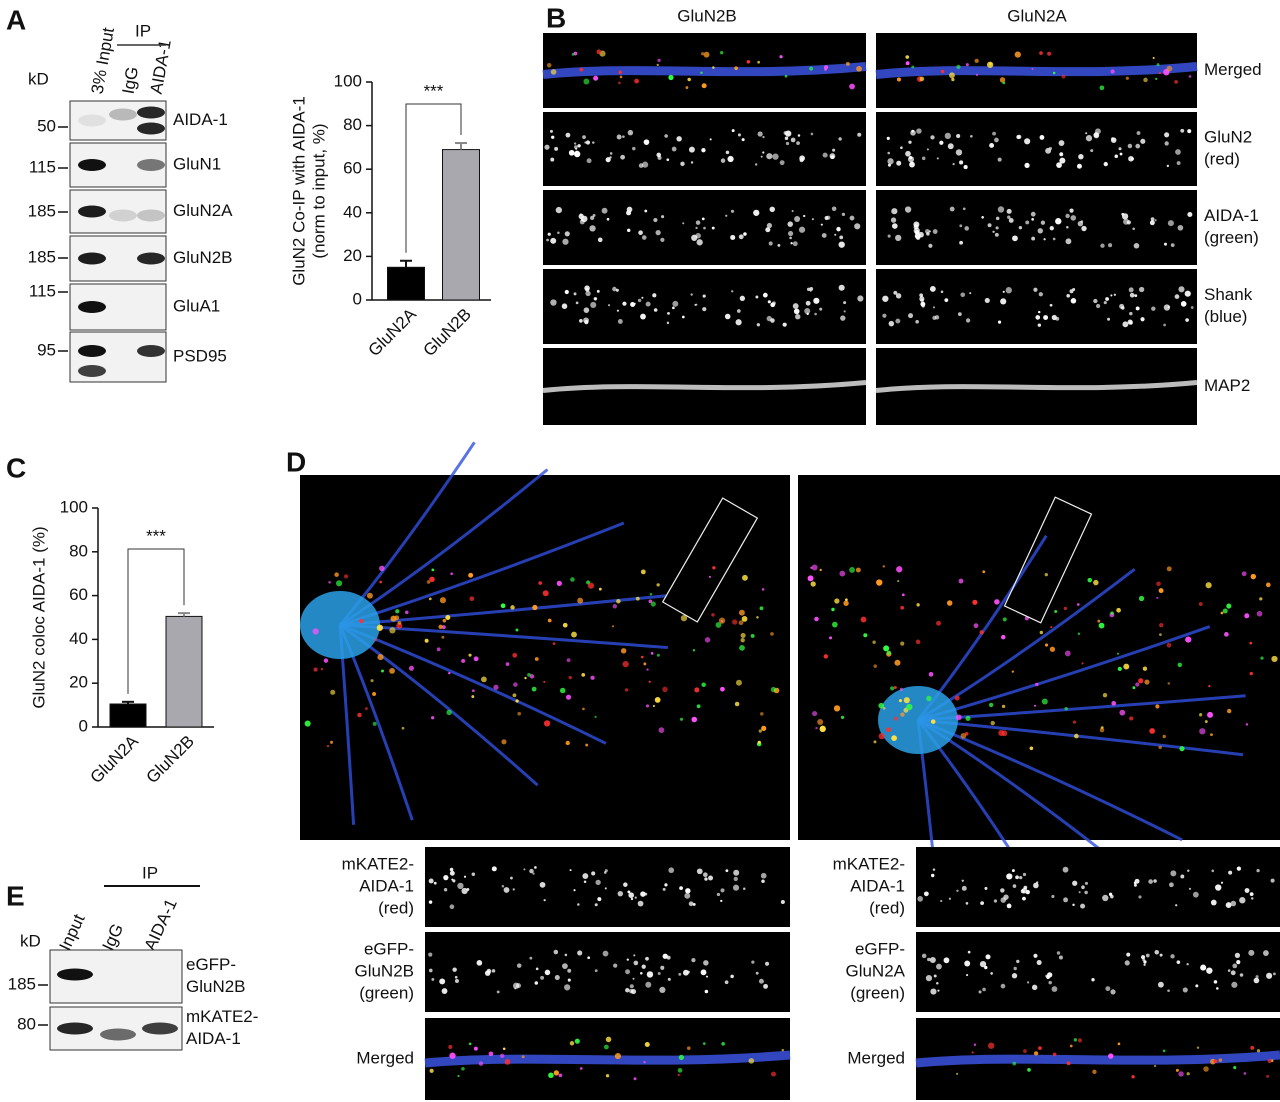 This screenshot has width=1280, height=1102. Describe the element at coordinates (38, 78) in the screenshot. I see `kd-label: kD` at that location.